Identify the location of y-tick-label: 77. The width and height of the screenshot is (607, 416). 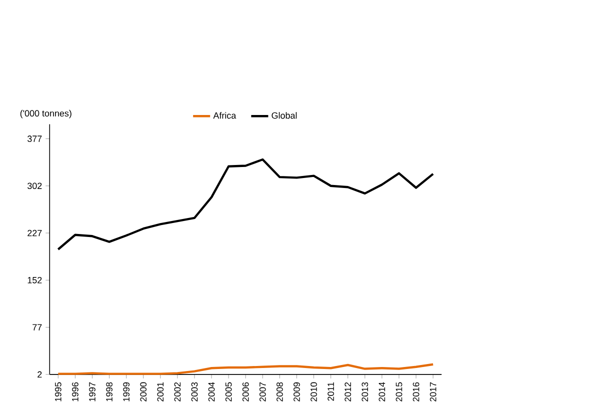
(37, 327).